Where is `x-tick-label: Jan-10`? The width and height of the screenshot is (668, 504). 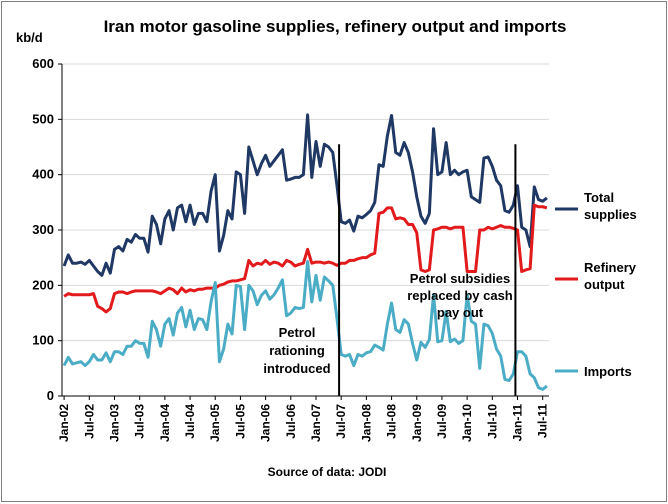 x-tick-label: Jan-10 is located at coordinates (467, 423).